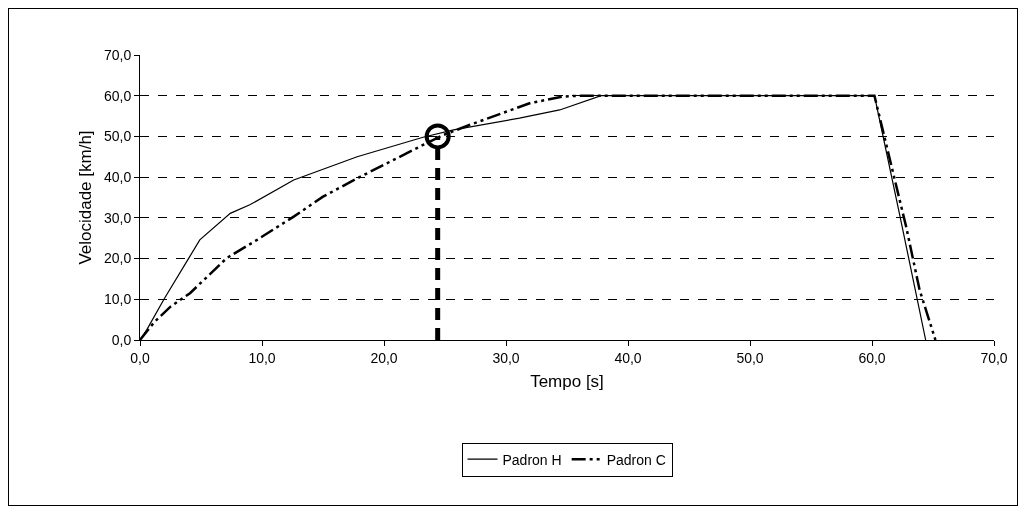  Describe the element at coordinates (117, 136) in the screenshot. I see `y-tick-label: 50,0` at that location.